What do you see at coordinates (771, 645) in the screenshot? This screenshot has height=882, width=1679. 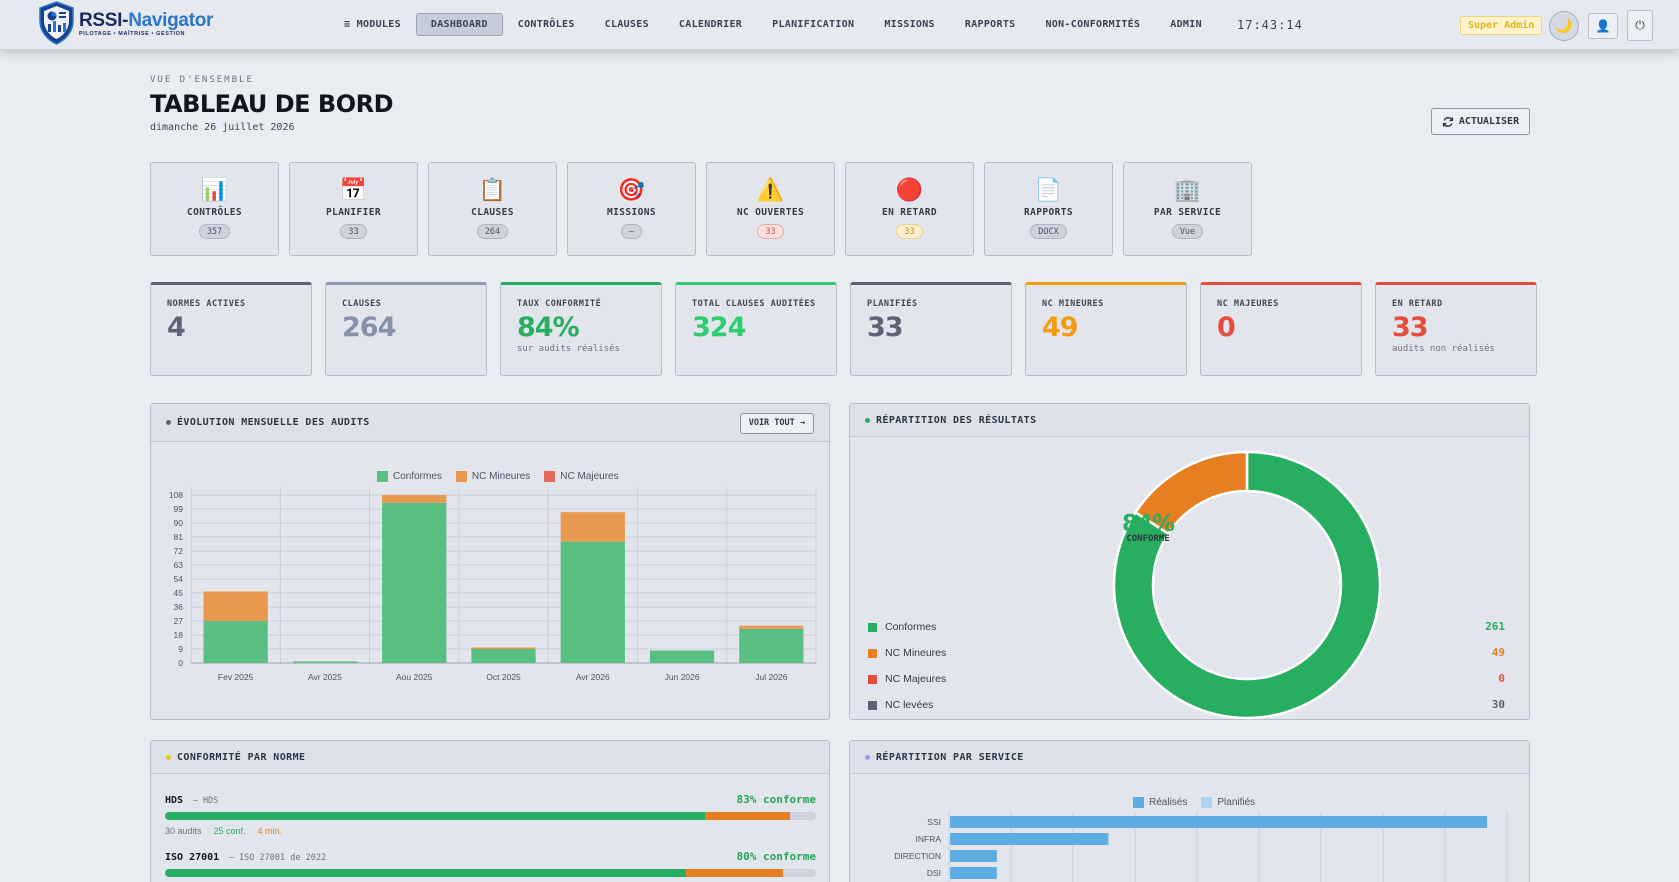 I see `bar-conformes-jul-2026` at bounding box center [771, 645].